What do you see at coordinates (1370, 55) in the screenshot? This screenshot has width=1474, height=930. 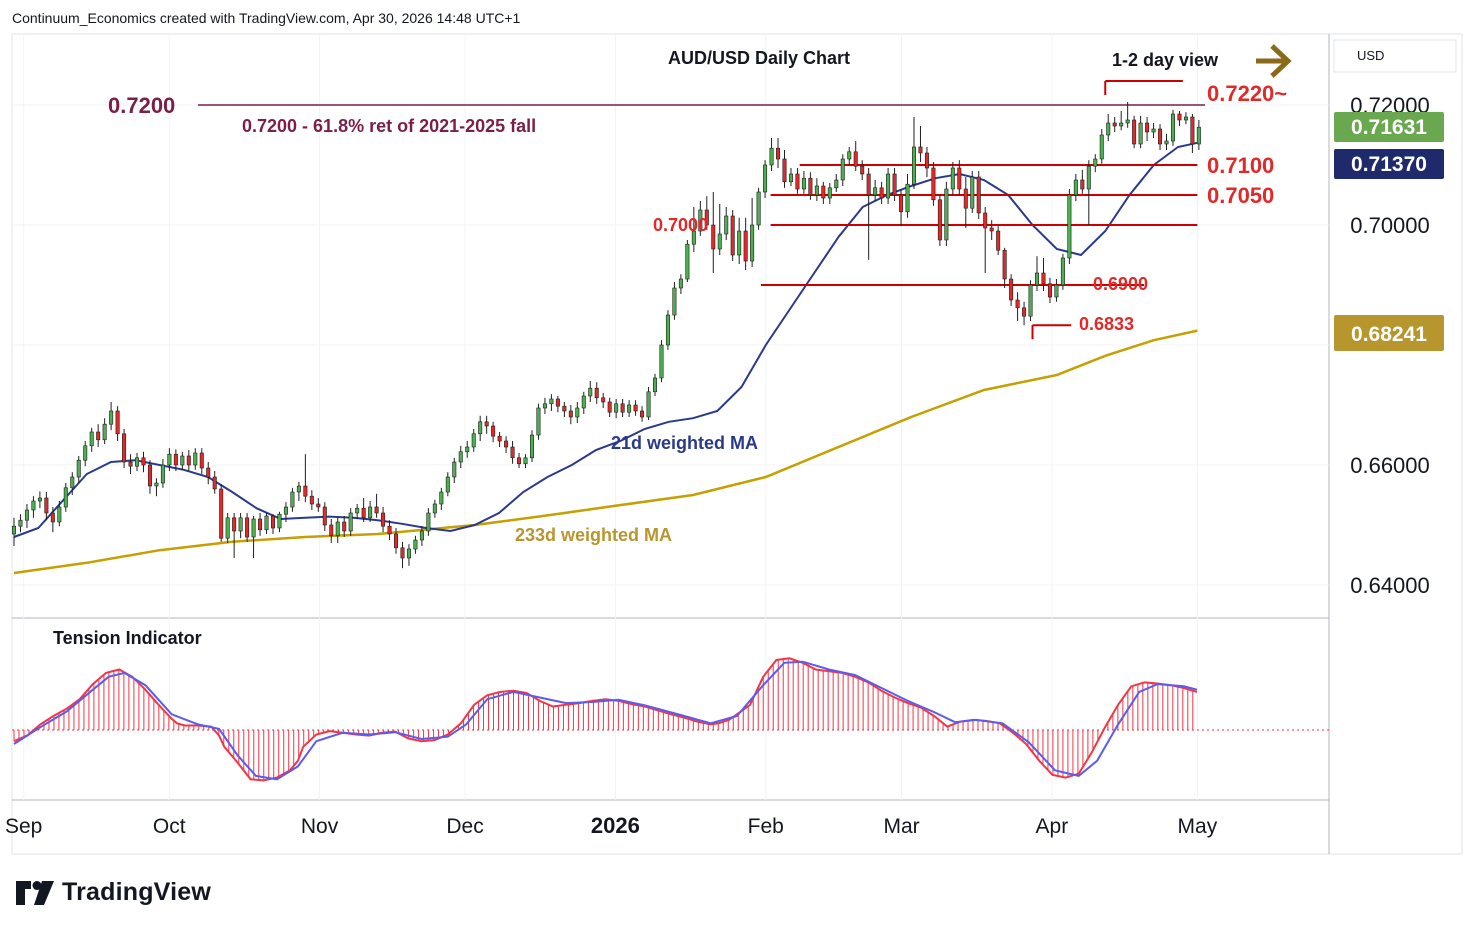 I see `currency-label: USD` at bounding box center [1370, 55].